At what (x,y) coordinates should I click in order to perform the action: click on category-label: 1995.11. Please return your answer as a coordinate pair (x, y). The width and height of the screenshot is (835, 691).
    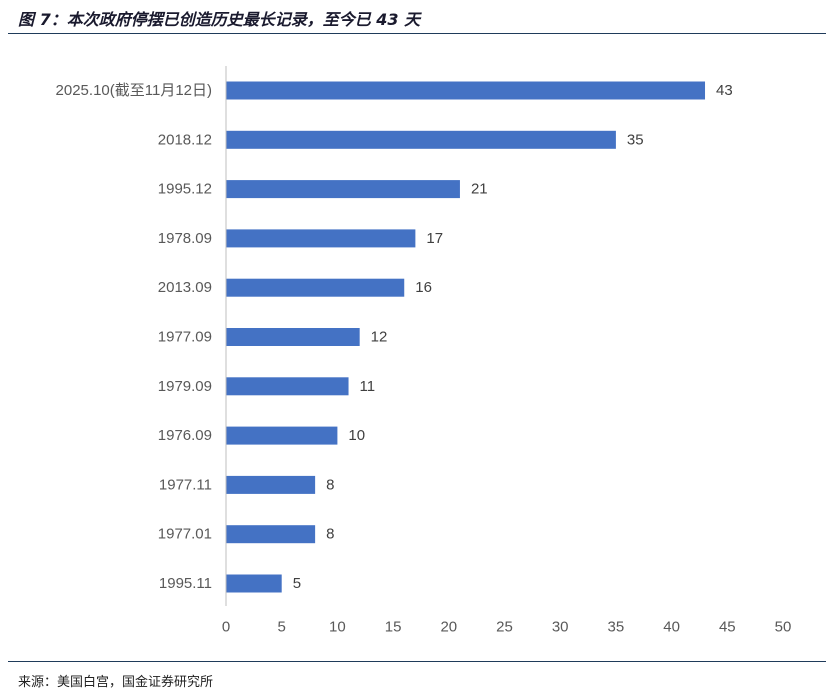
    Looking at the image, I should click on (185, 583).